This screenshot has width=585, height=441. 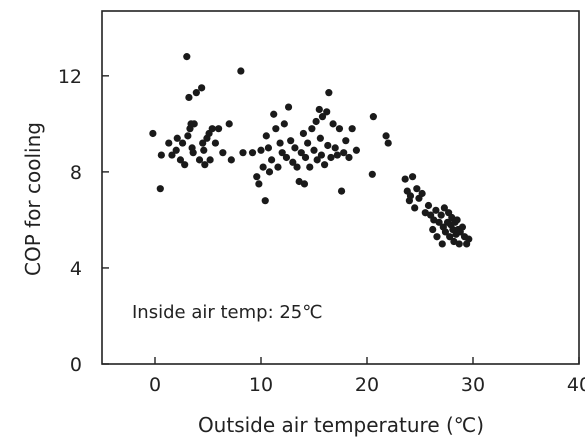 What do you see at coordinates (70, 77) in the screenshot?
I see `y-tick-label: 12` at bounding box center [70, 77].